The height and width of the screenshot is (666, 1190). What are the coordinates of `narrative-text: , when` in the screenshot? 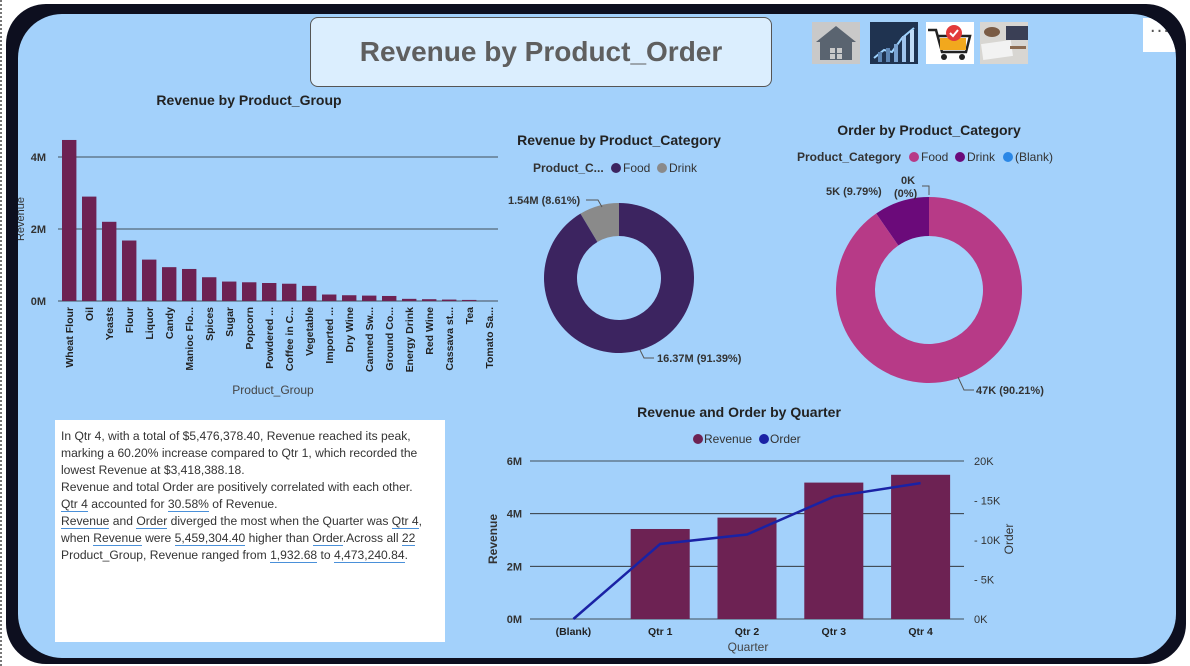 It's located at (242, 529).